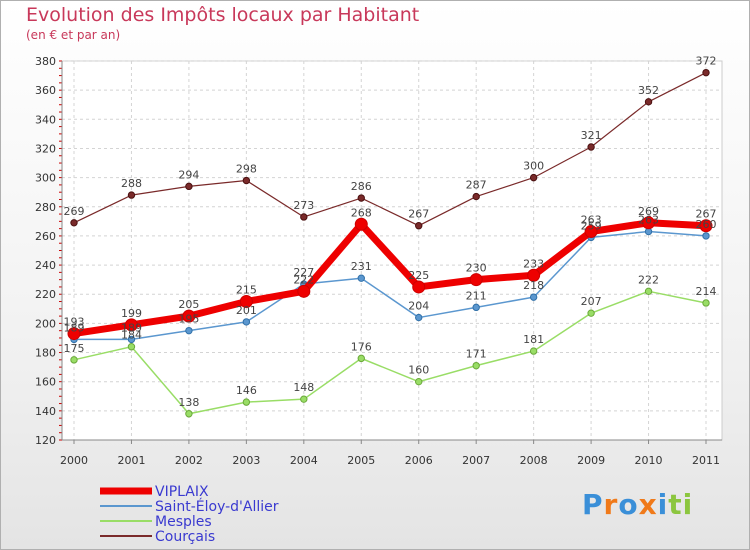 The height and width of the screenshot is (550, 750). What do you see at coordinates (648, 504) in the screenshot?
I see `logo-letter: x` at bounding box center [648, 504].